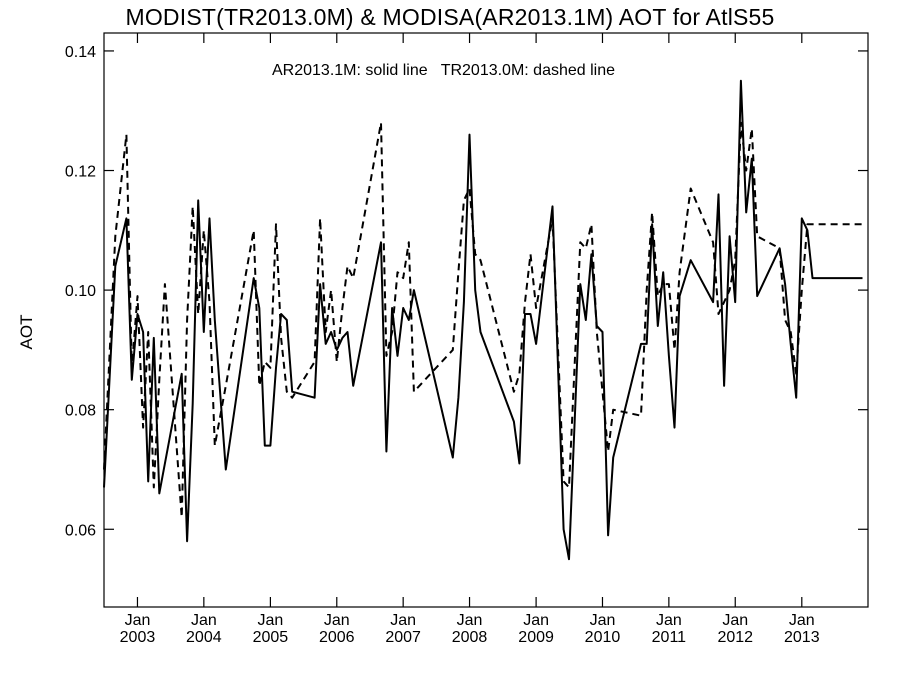 This screenshot has height=675, width=900. What do you see at coordinates (80, 530) in the screenshot?
I see `y-tick-label: 0.06` at bounding box center [80, 530].